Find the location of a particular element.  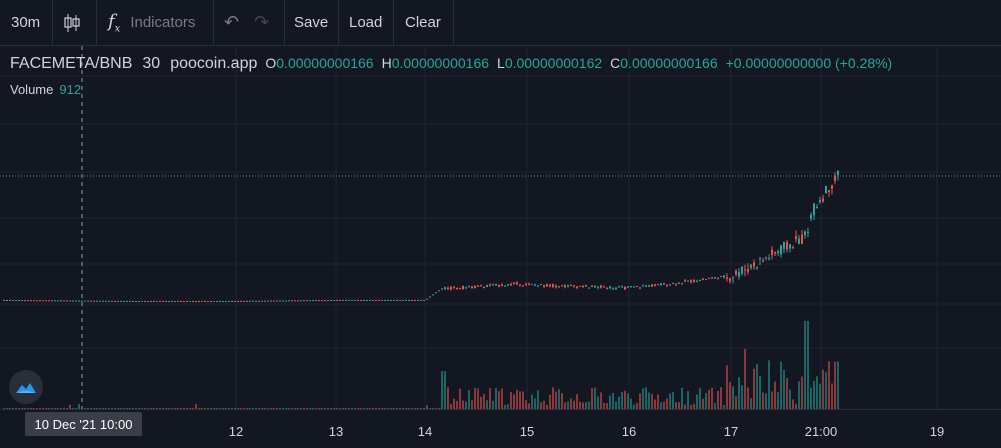

volume-value: 912 is located at coordinates (70, 89).